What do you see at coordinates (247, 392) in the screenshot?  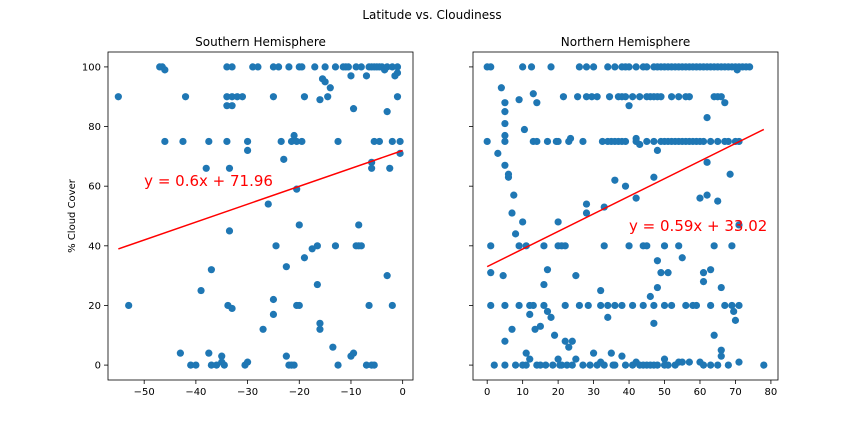 I see `x-tick-label: −30` at bounding box center [247, 392].